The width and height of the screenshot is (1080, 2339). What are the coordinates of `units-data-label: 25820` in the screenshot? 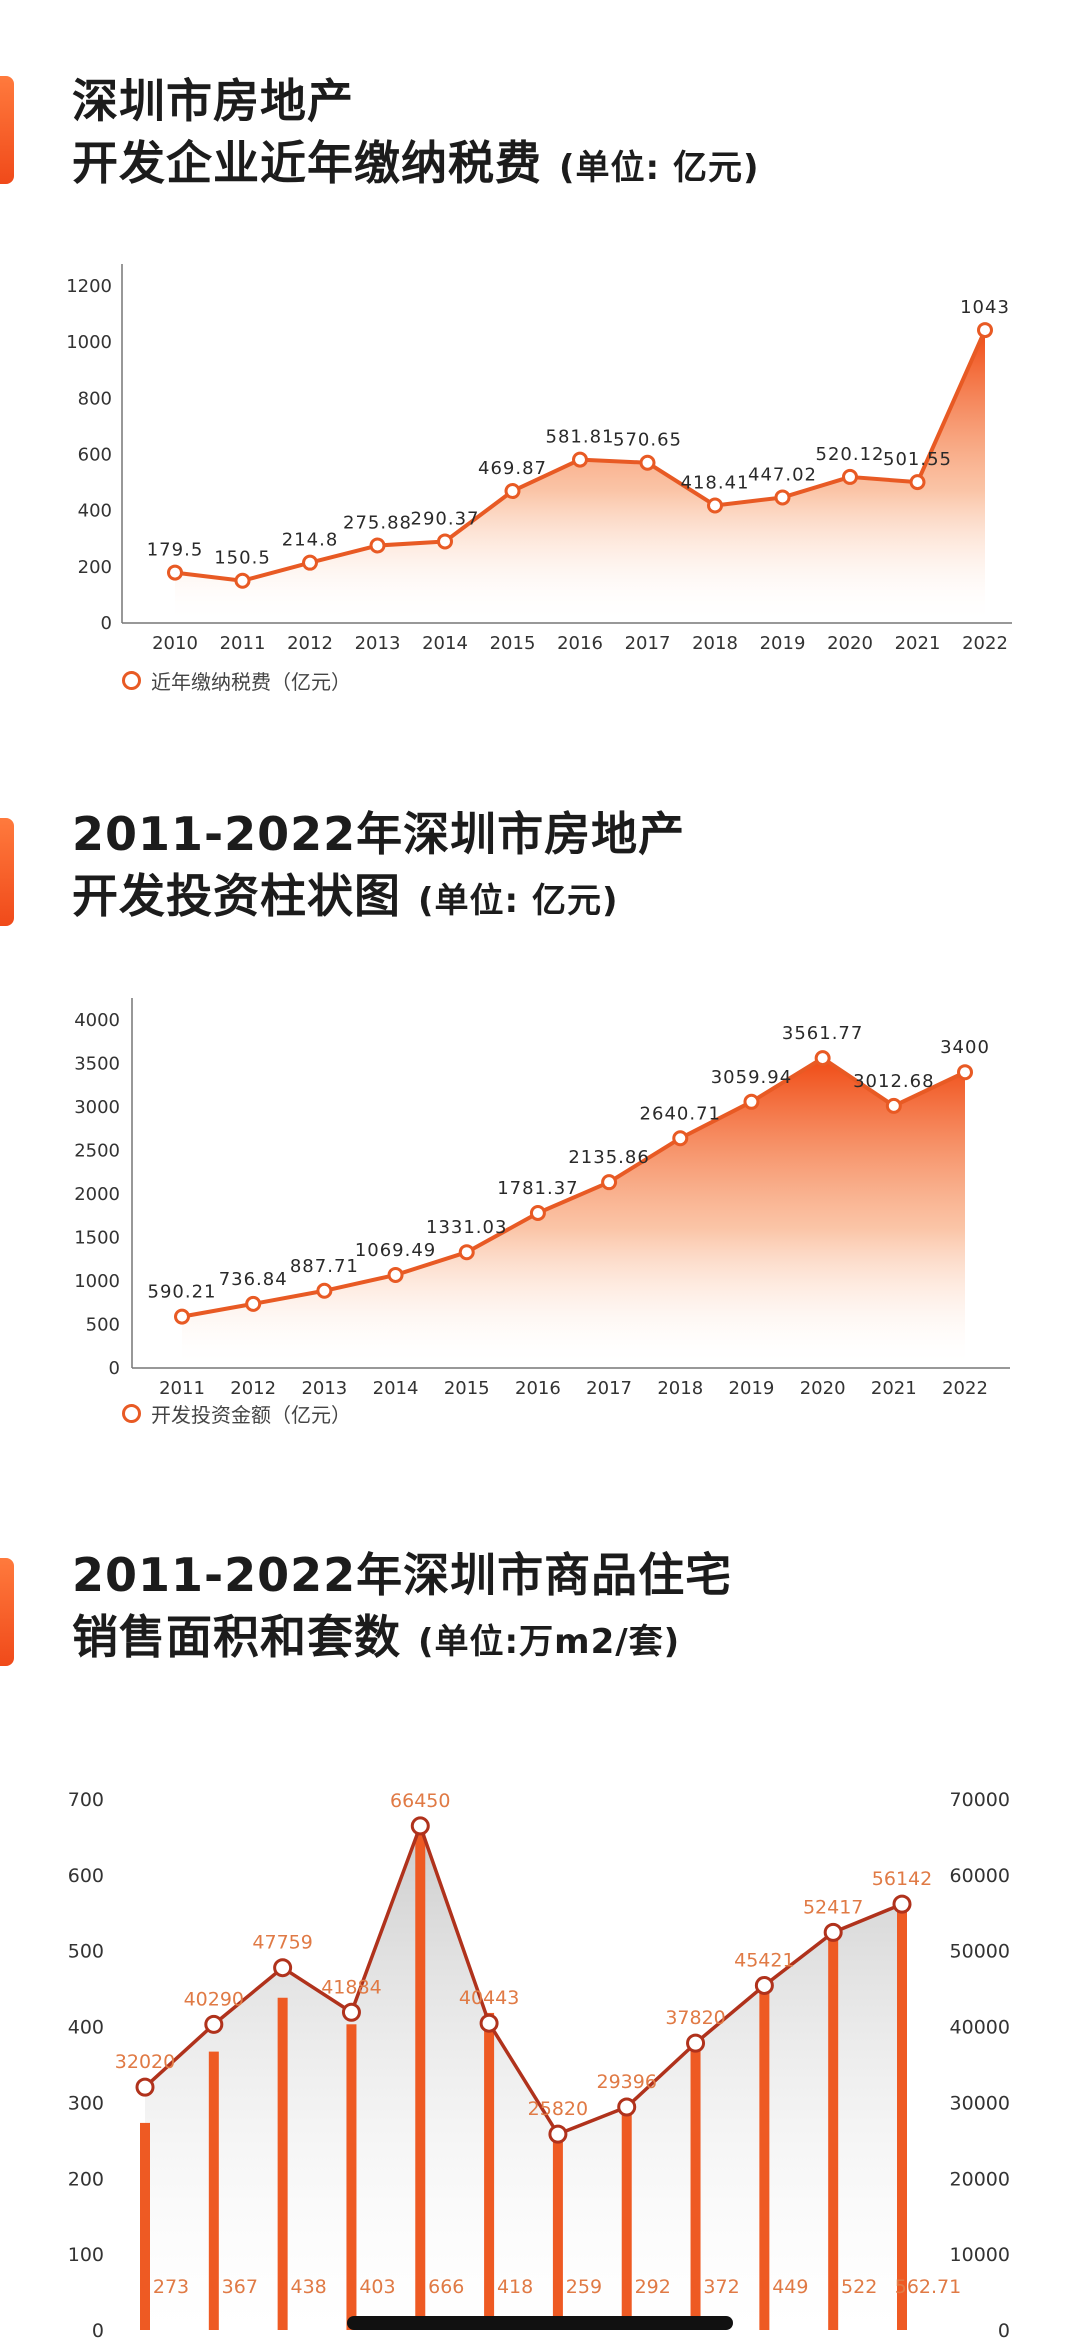 It's located at (558, 2109).